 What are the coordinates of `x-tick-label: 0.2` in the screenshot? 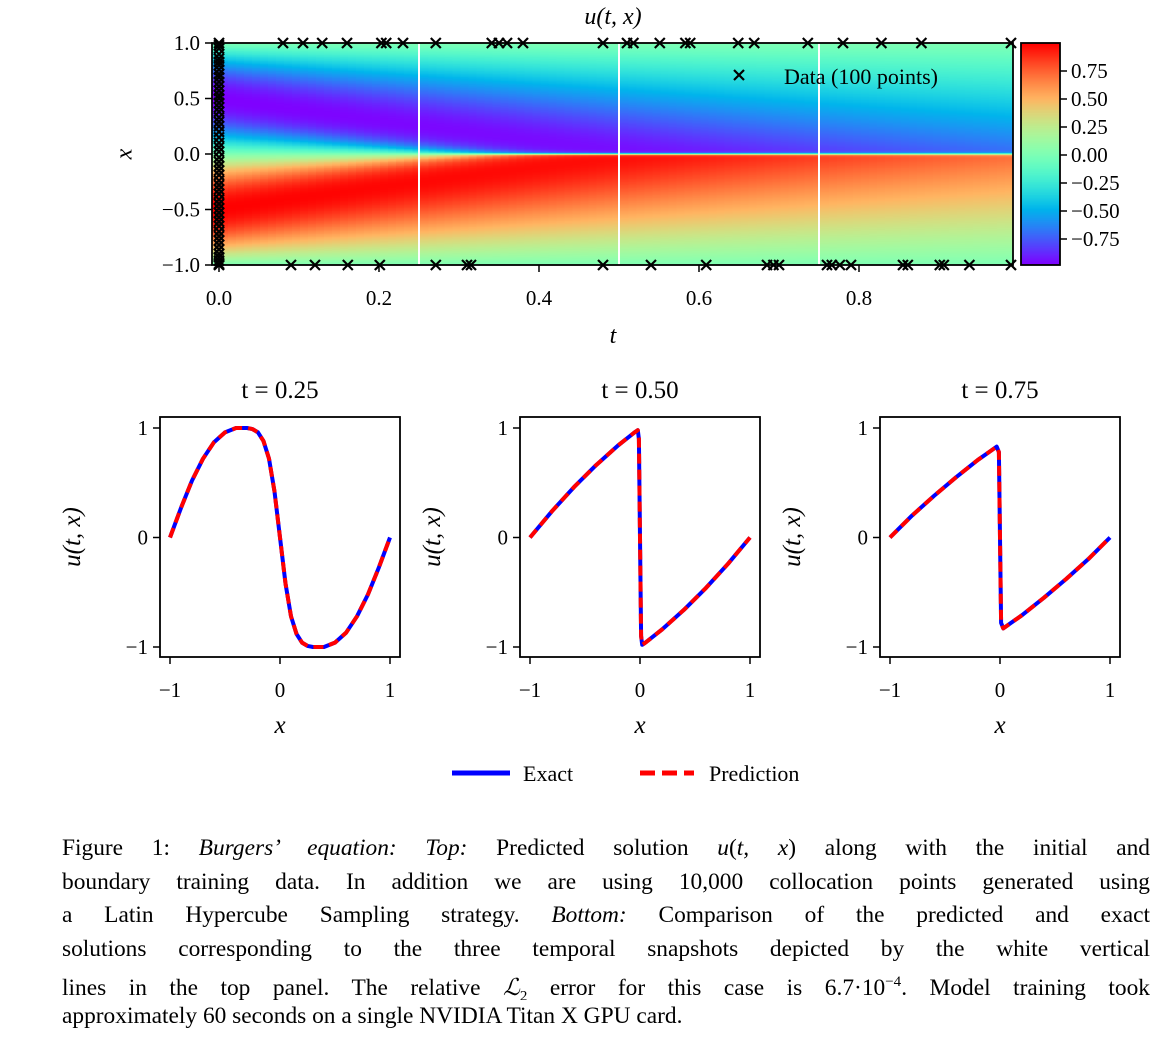 It's located at (379, 298).